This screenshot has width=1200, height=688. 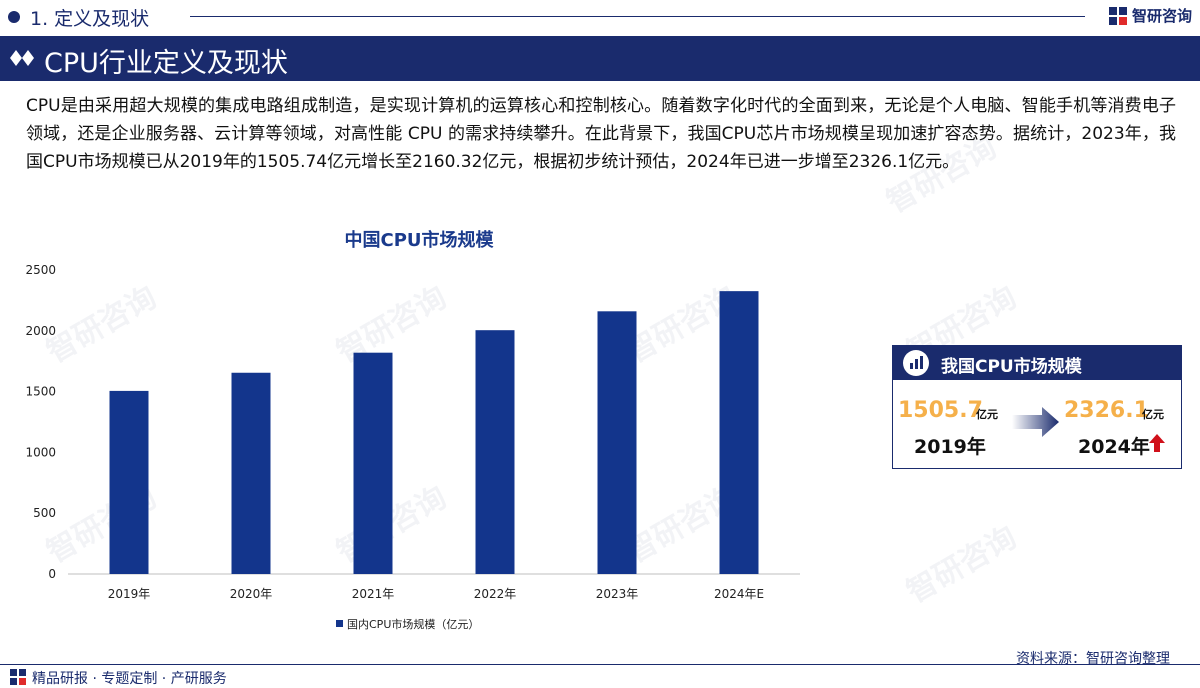 I want to click on summary-left-year: 2019年, so click(x=950, y=447).